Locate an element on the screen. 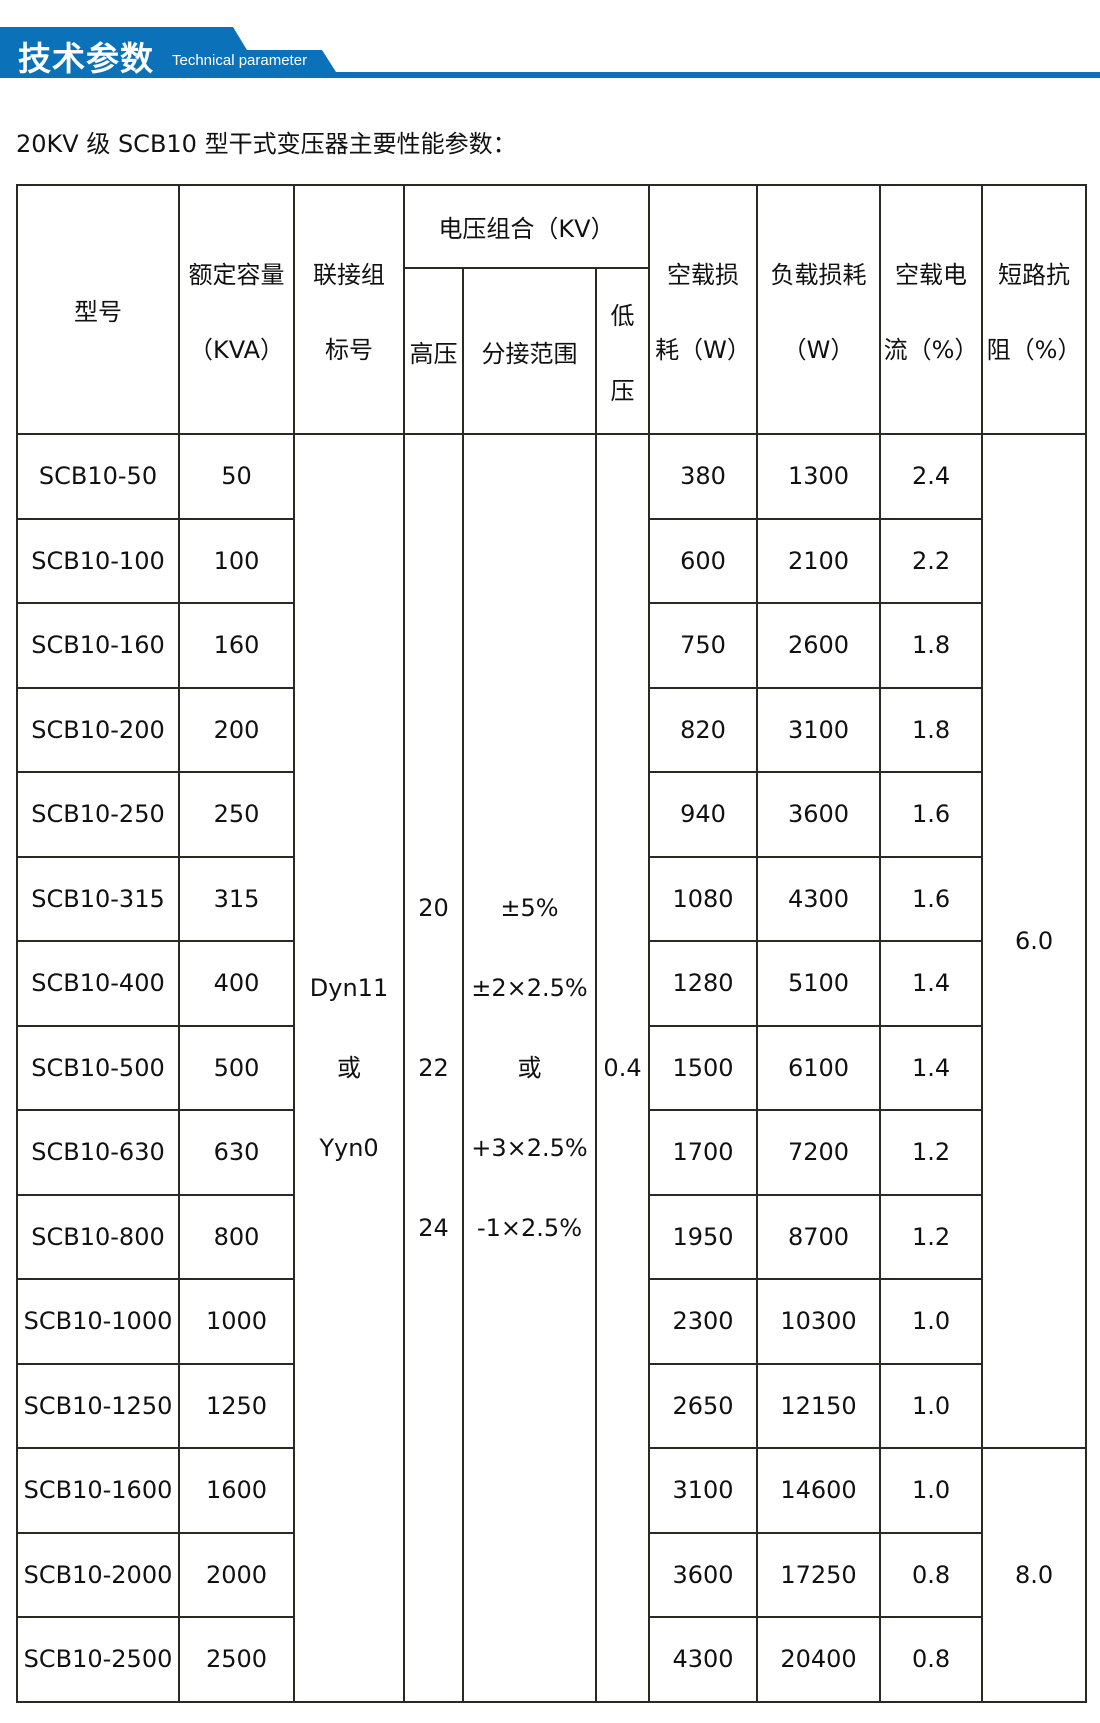  cell-model: SCB10-800 is located at coordinates (98, 1236).